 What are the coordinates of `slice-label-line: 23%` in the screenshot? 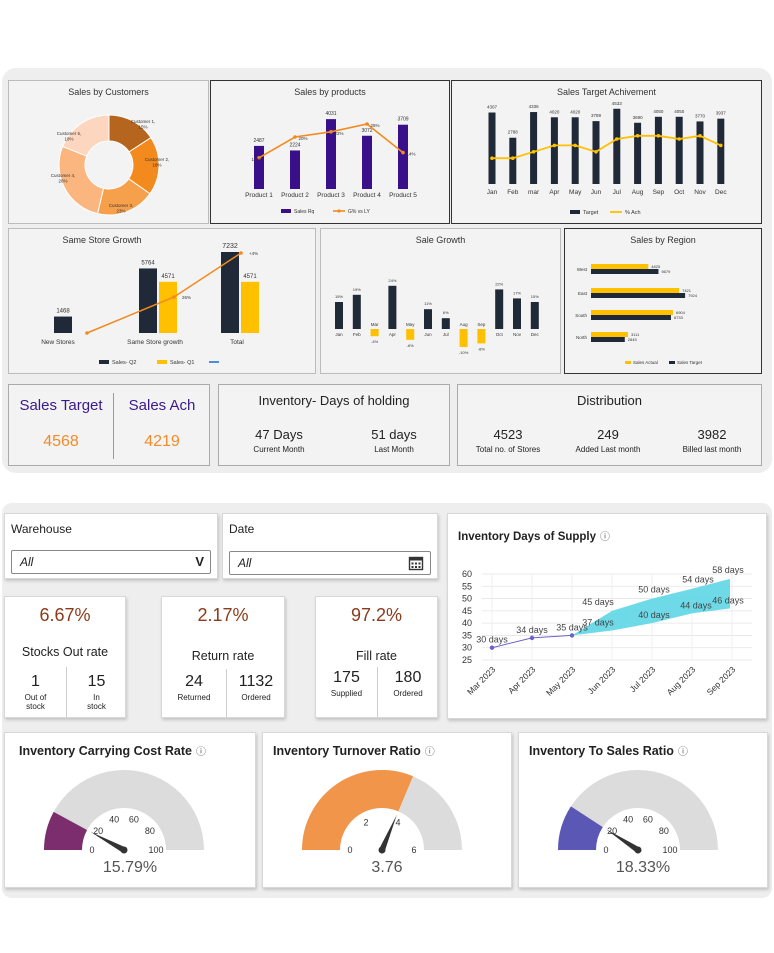 It's located at (120, 211).